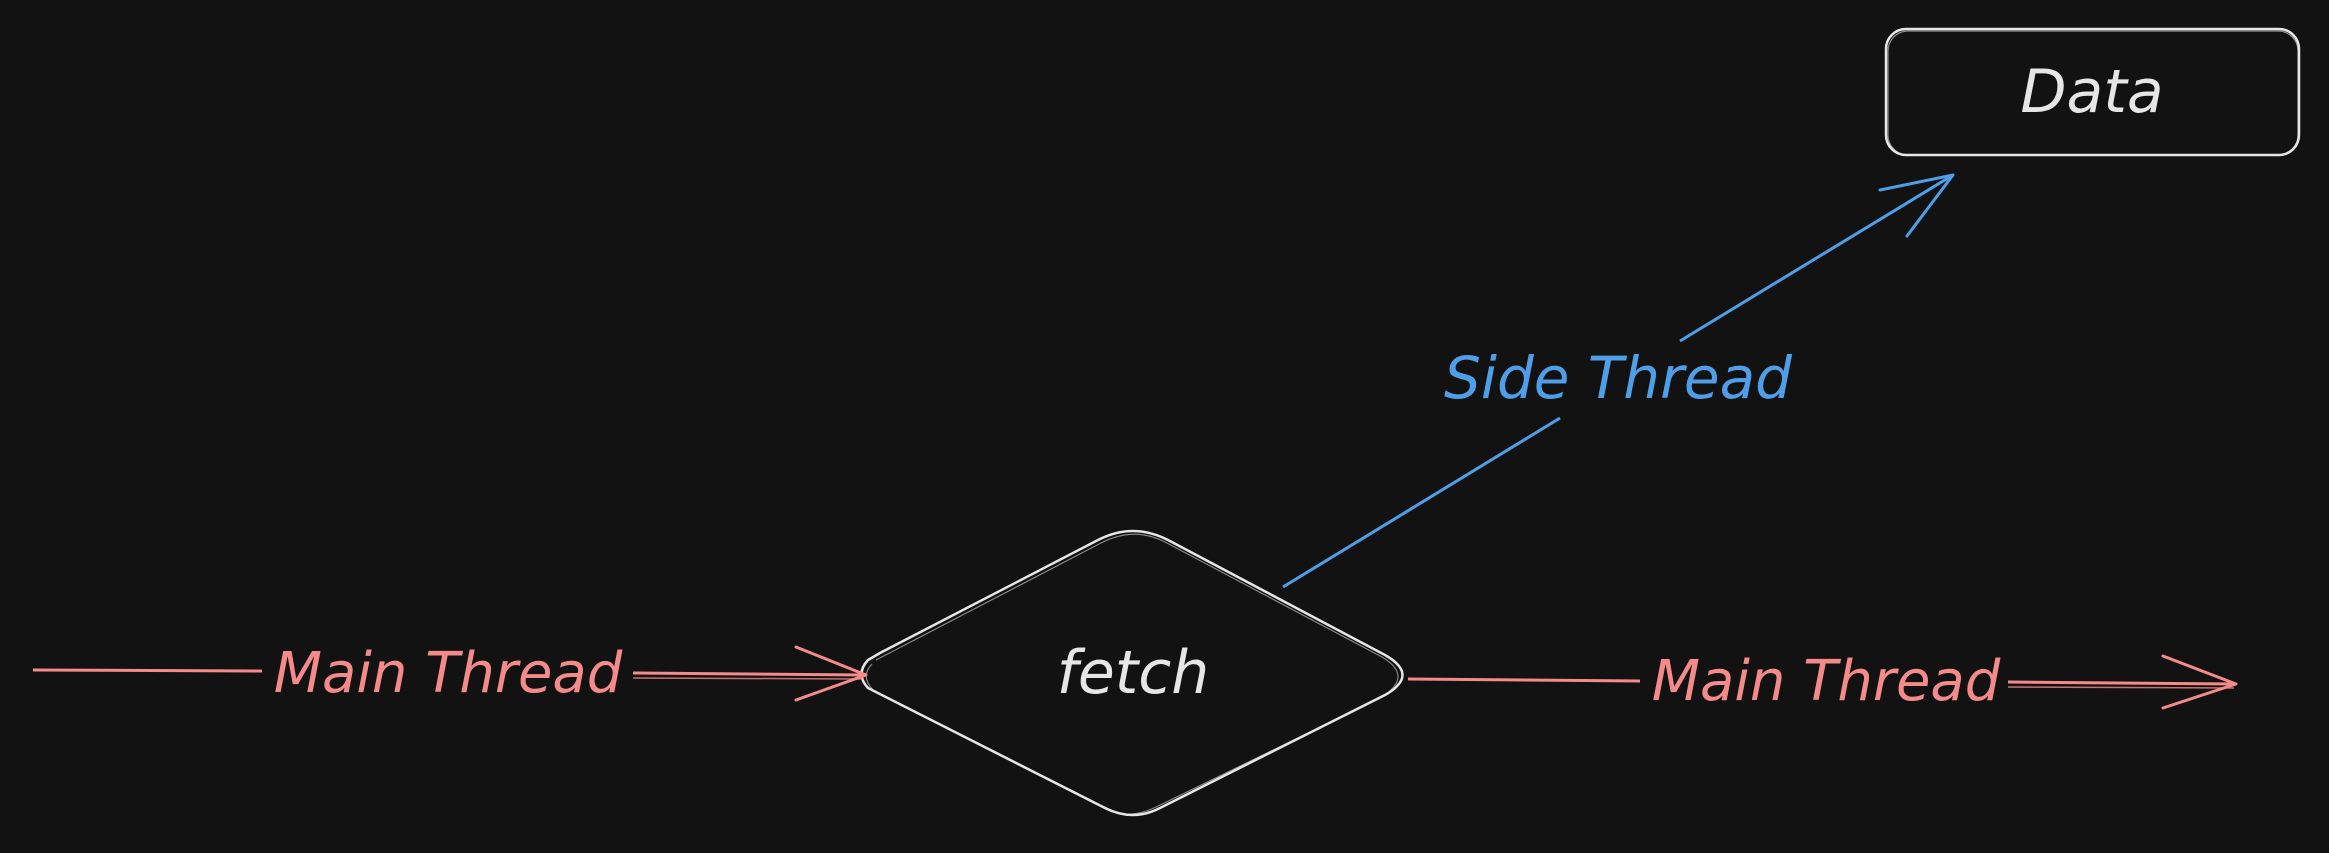  Describe the element at coordinates (749, 674) in the screenshot. I see `main-thread-in-line-end` at that location.